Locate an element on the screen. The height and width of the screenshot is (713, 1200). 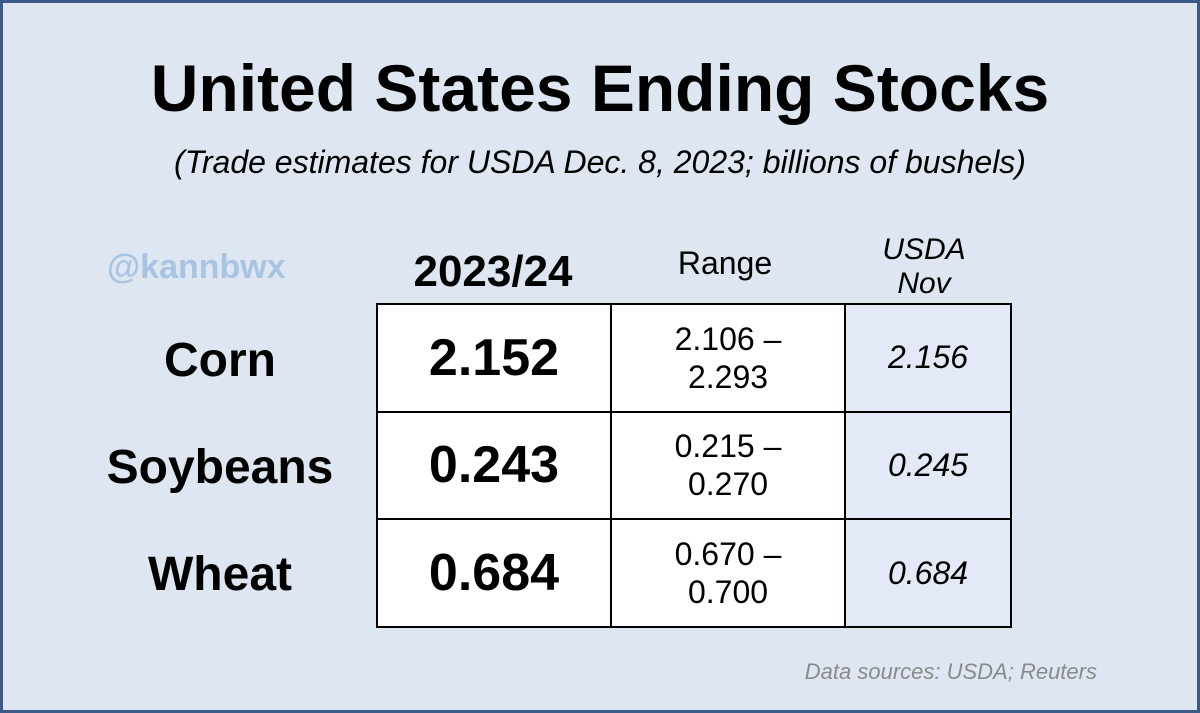
row-label-corn: Corn is located at coordinates (220, 360).